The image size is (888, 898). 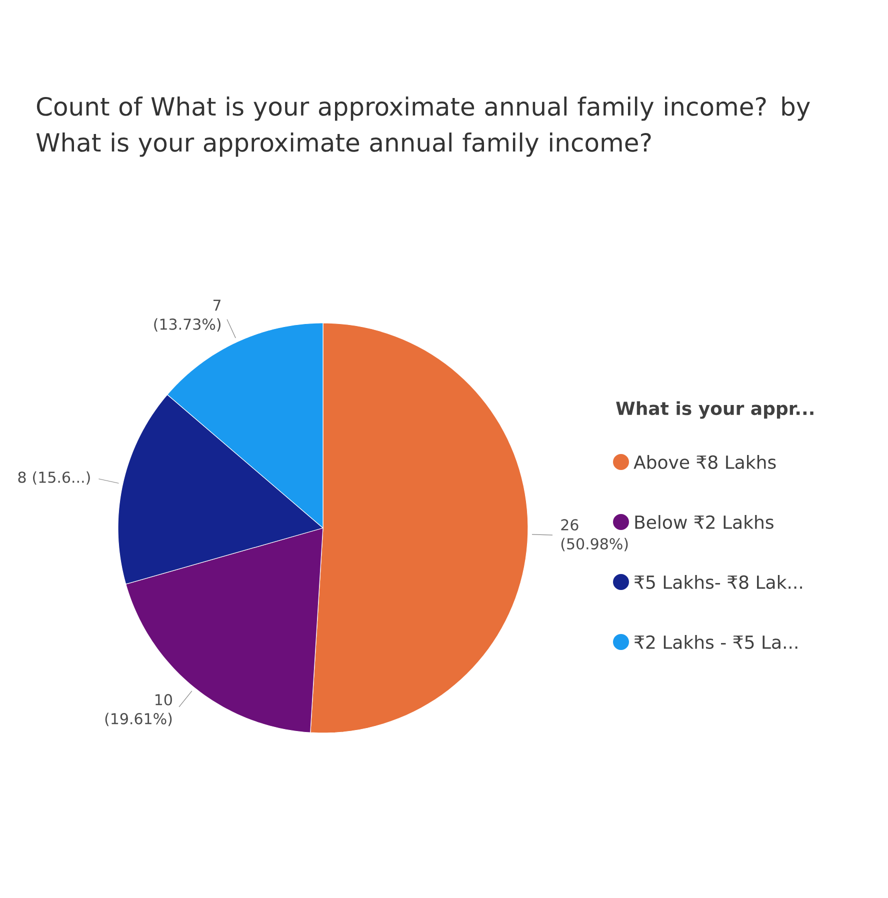 What do you see at coordinates (138, 710) in the screenshot?
I see `data-label: 10 (19.61%)` at bounding box center [138, 710].